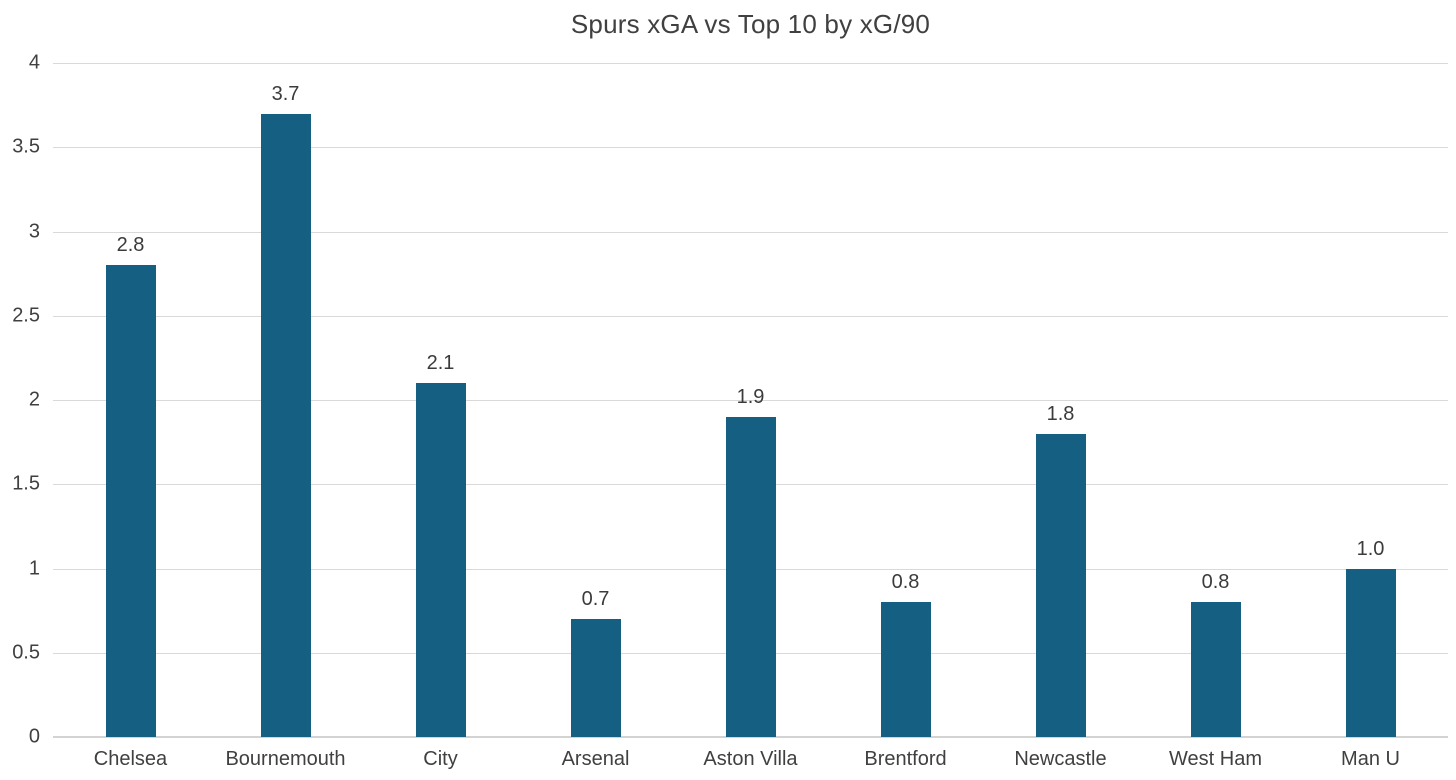 The image size is (1456, 780). I want to click on y-tick-label-2.5: 2.5, so click(26, 315).